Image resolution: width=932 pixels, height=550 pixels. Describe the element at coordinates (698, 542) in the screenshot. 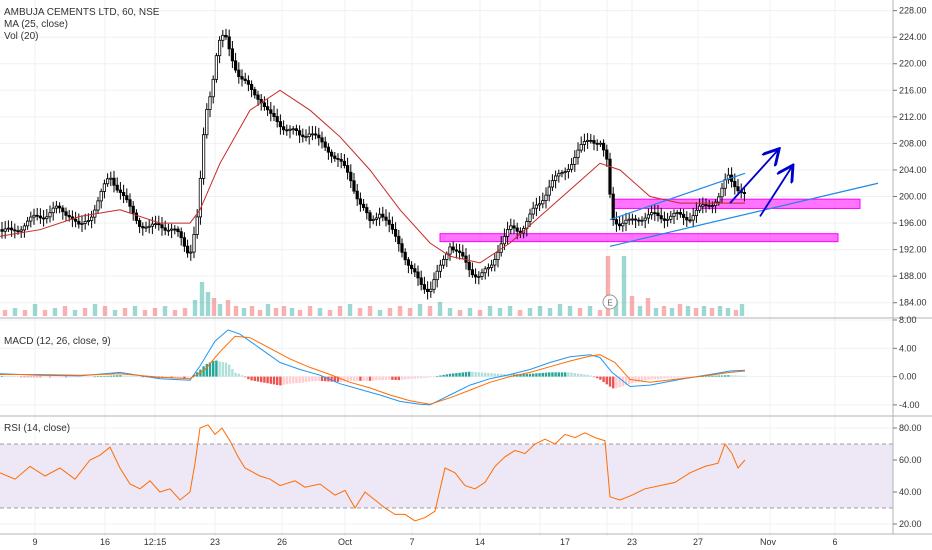

I see `x-tick-label: 27` at that location.